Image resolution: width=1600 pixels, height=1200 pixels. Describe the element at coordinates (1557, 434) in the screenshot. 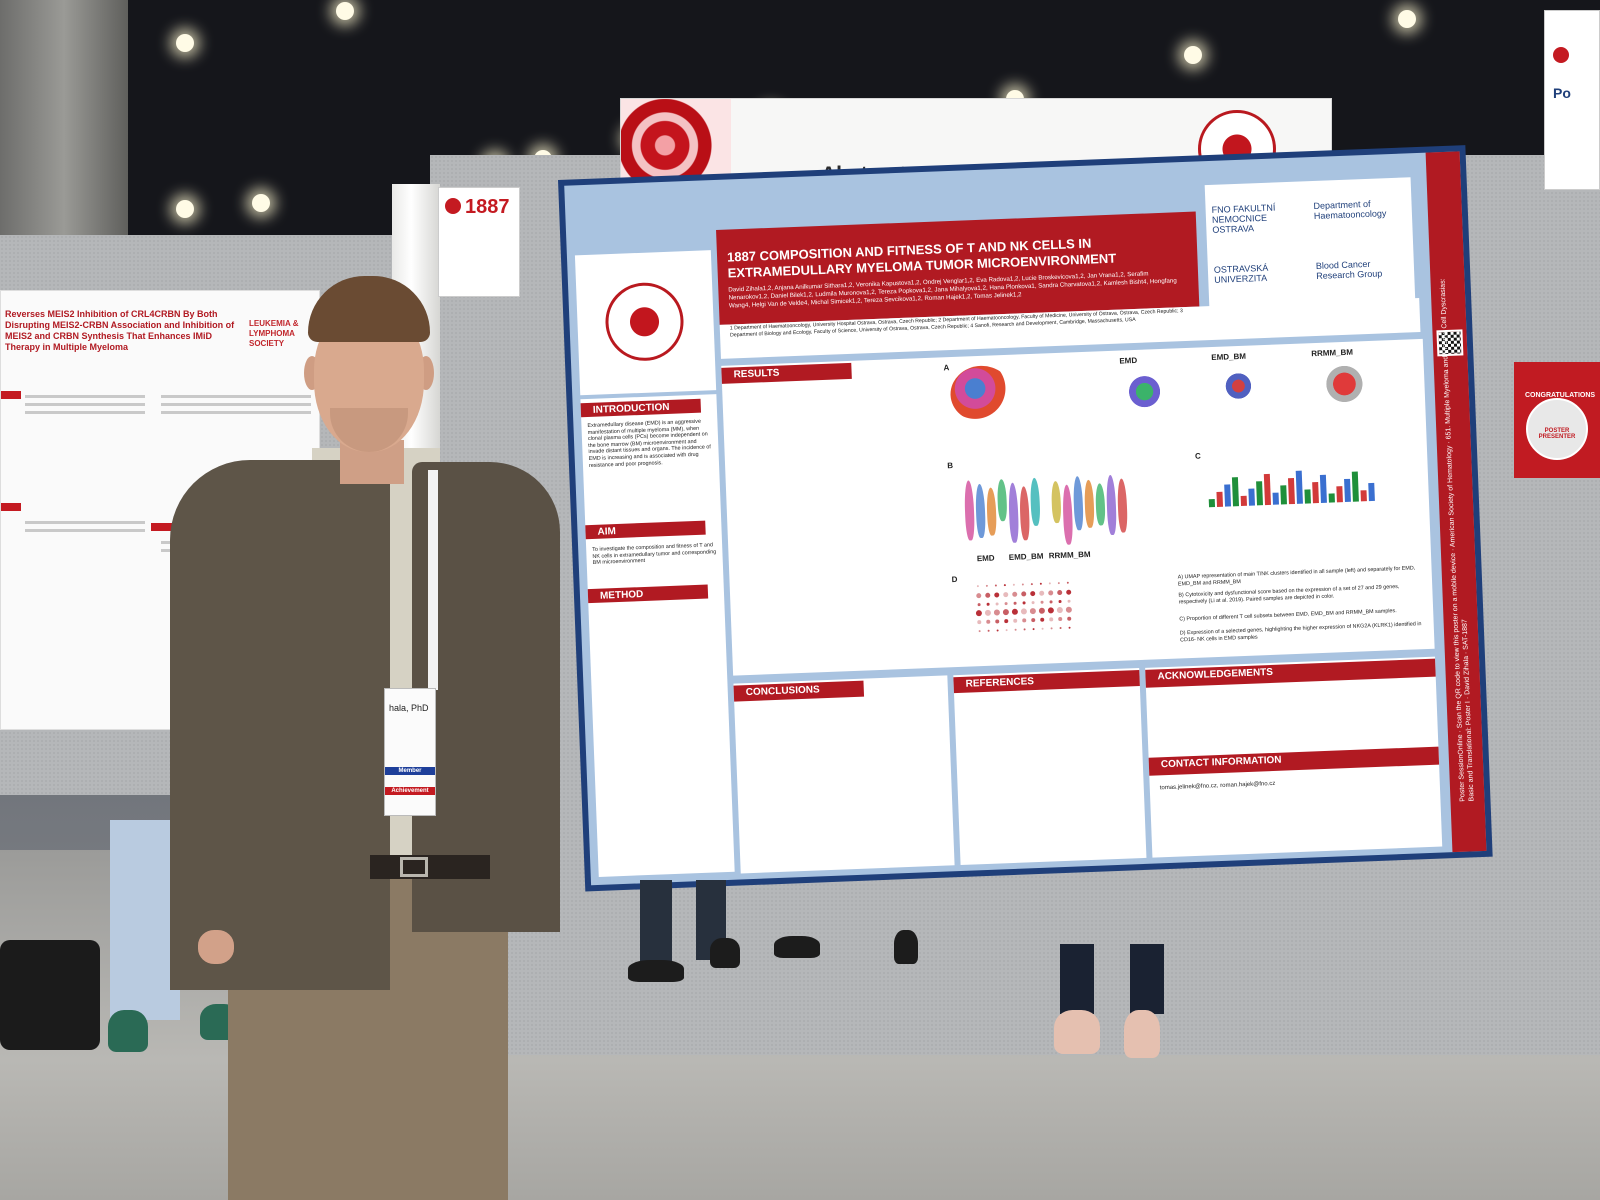

I see `sticker-badge-text: POSTER PRESENTER` at that location.